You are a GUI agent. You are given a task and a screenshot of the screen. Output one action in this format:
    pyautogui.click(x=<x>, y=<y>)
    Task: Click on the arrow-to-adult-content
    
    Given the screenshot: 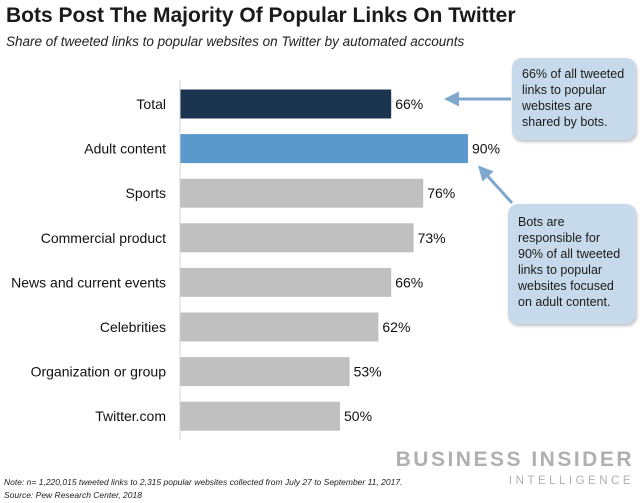 What is the action you would take?
    pyautogui.click(x=495, y=185)
    